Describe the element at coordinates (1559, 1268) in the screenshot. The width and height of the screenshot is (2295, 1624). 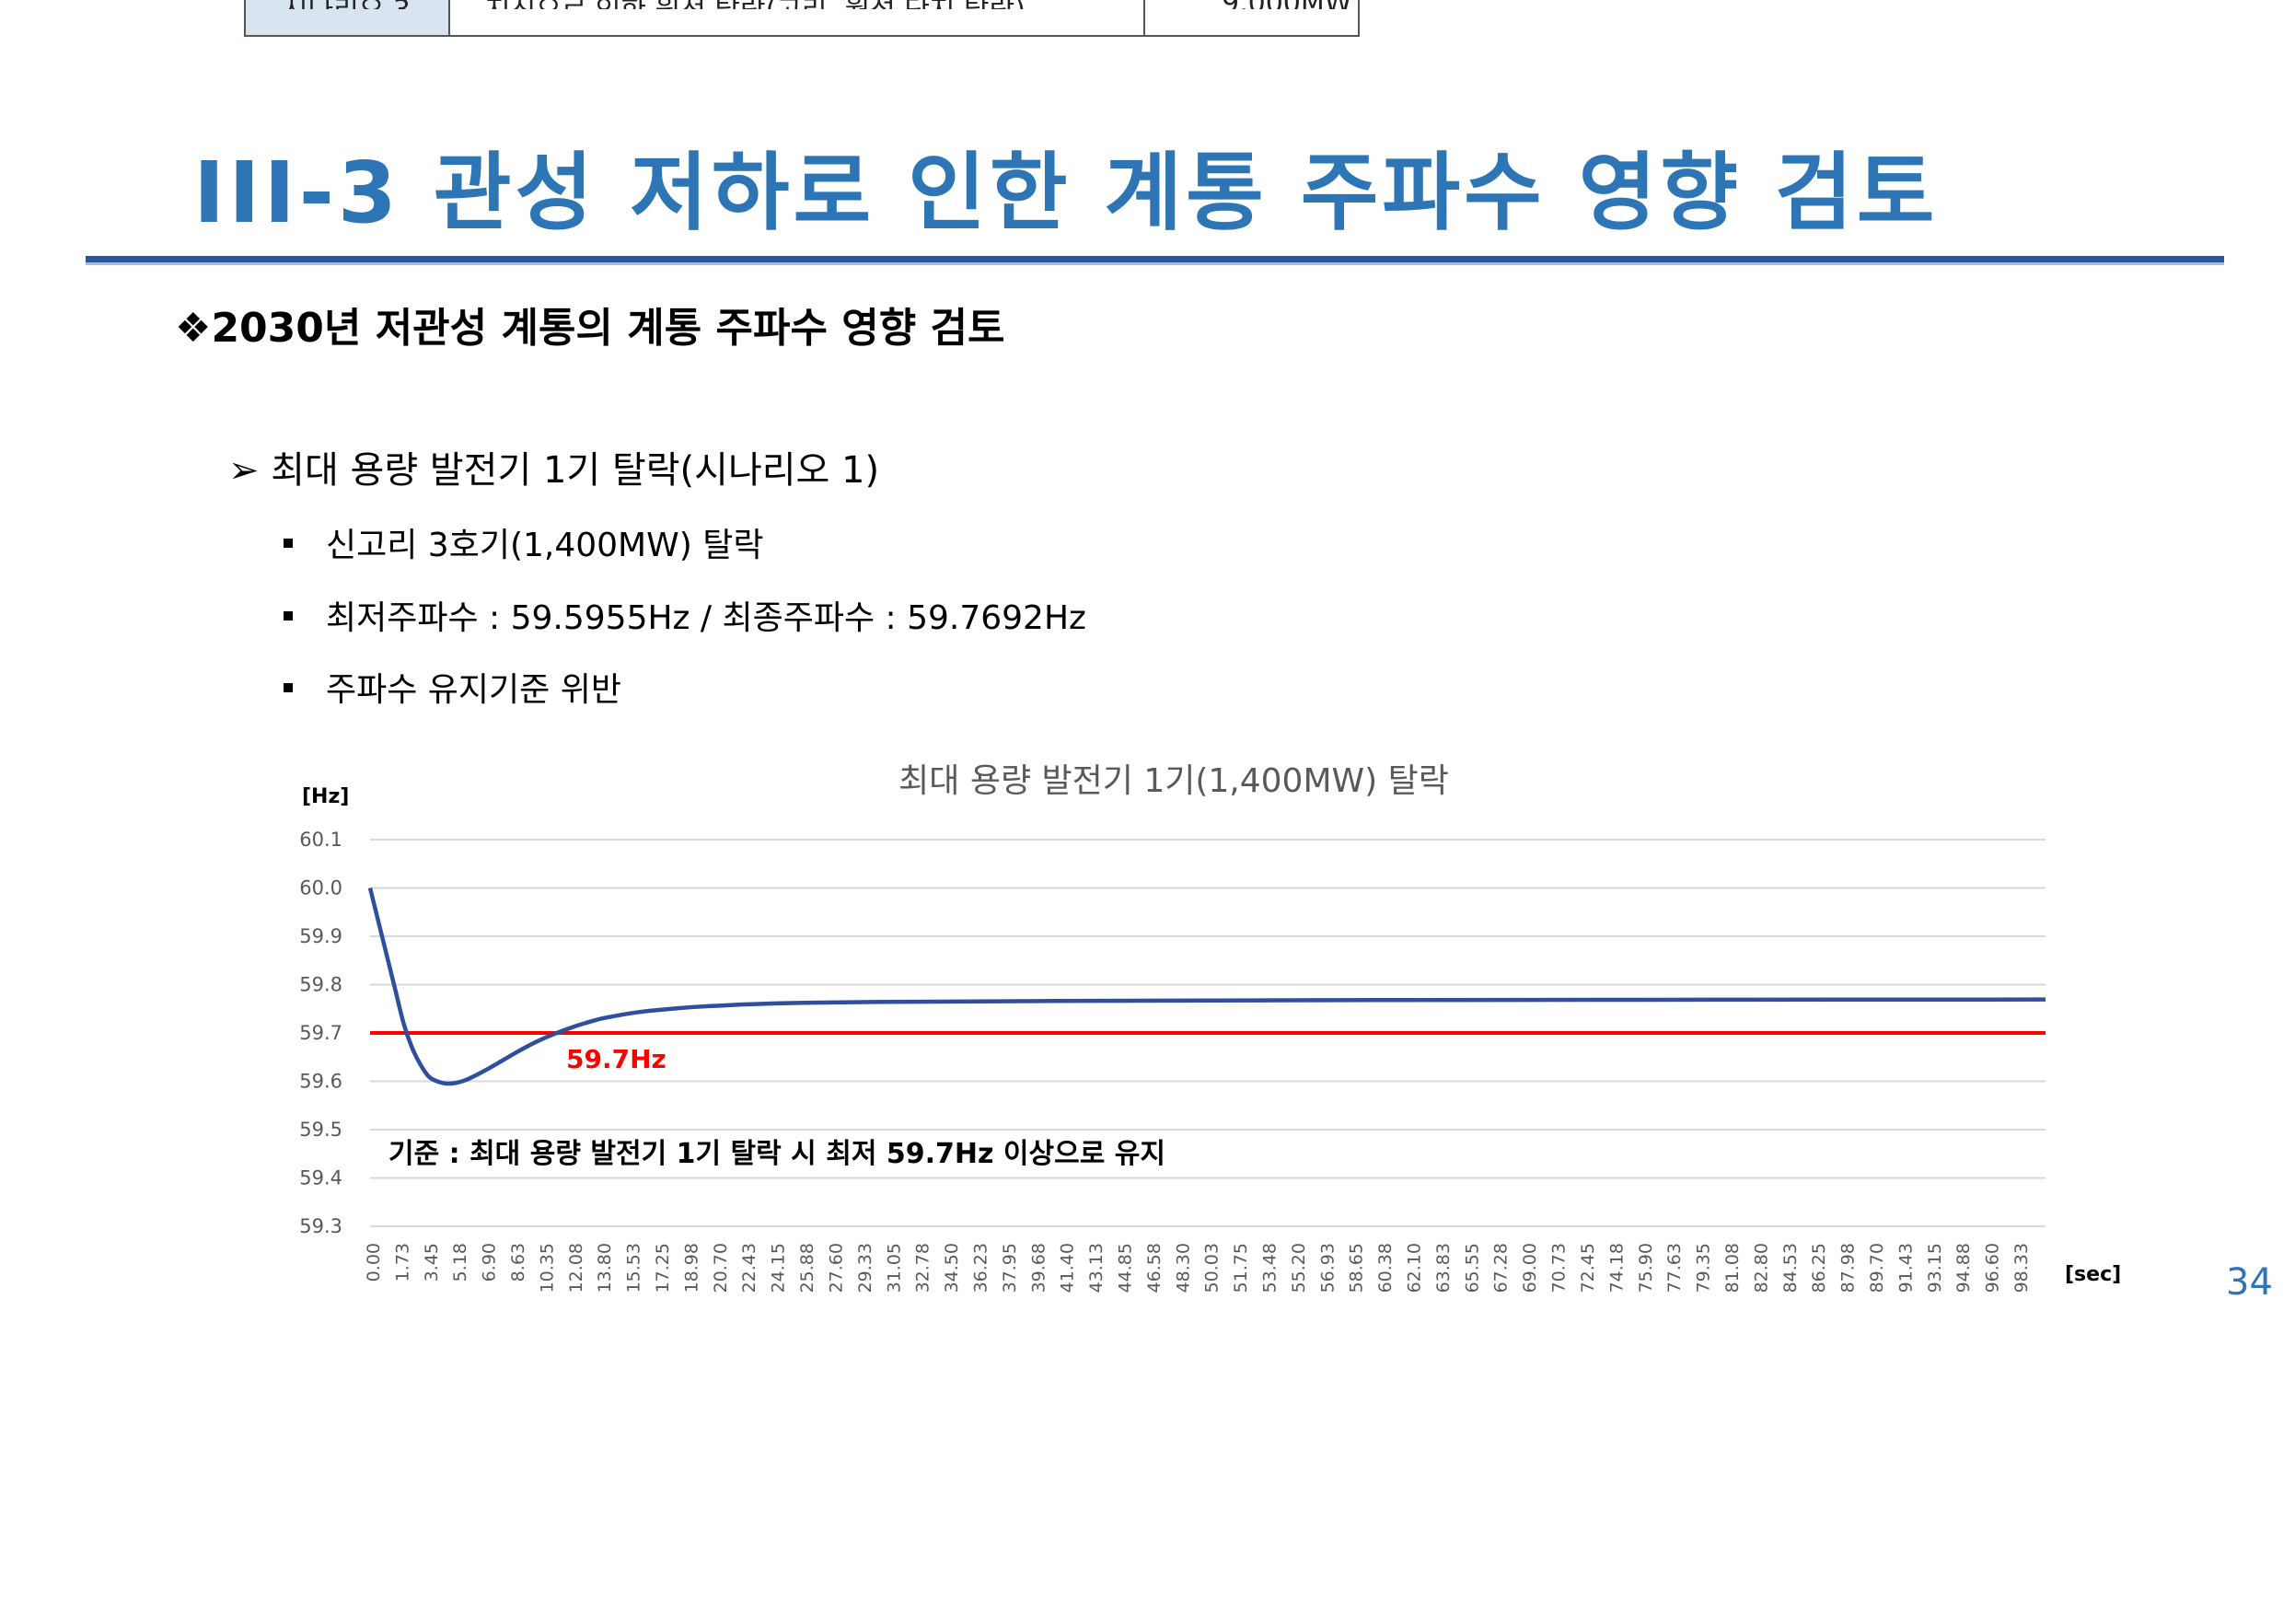
I see `x-tick-label: 70.73` at that location.